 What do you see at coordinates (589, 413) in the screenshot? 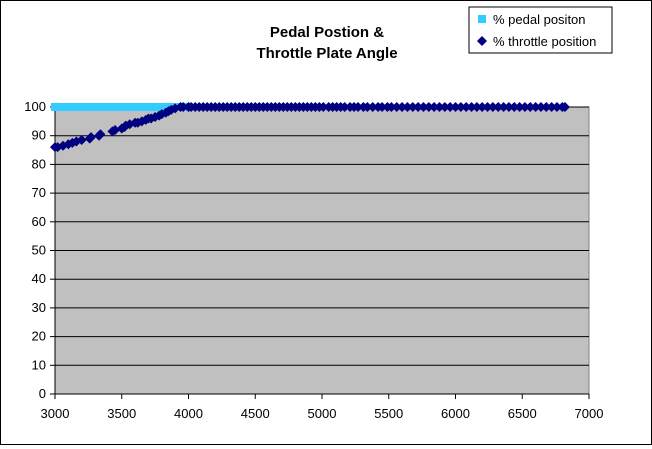
I see `x-tick-label: 7000` at bounding box center [589, 413].